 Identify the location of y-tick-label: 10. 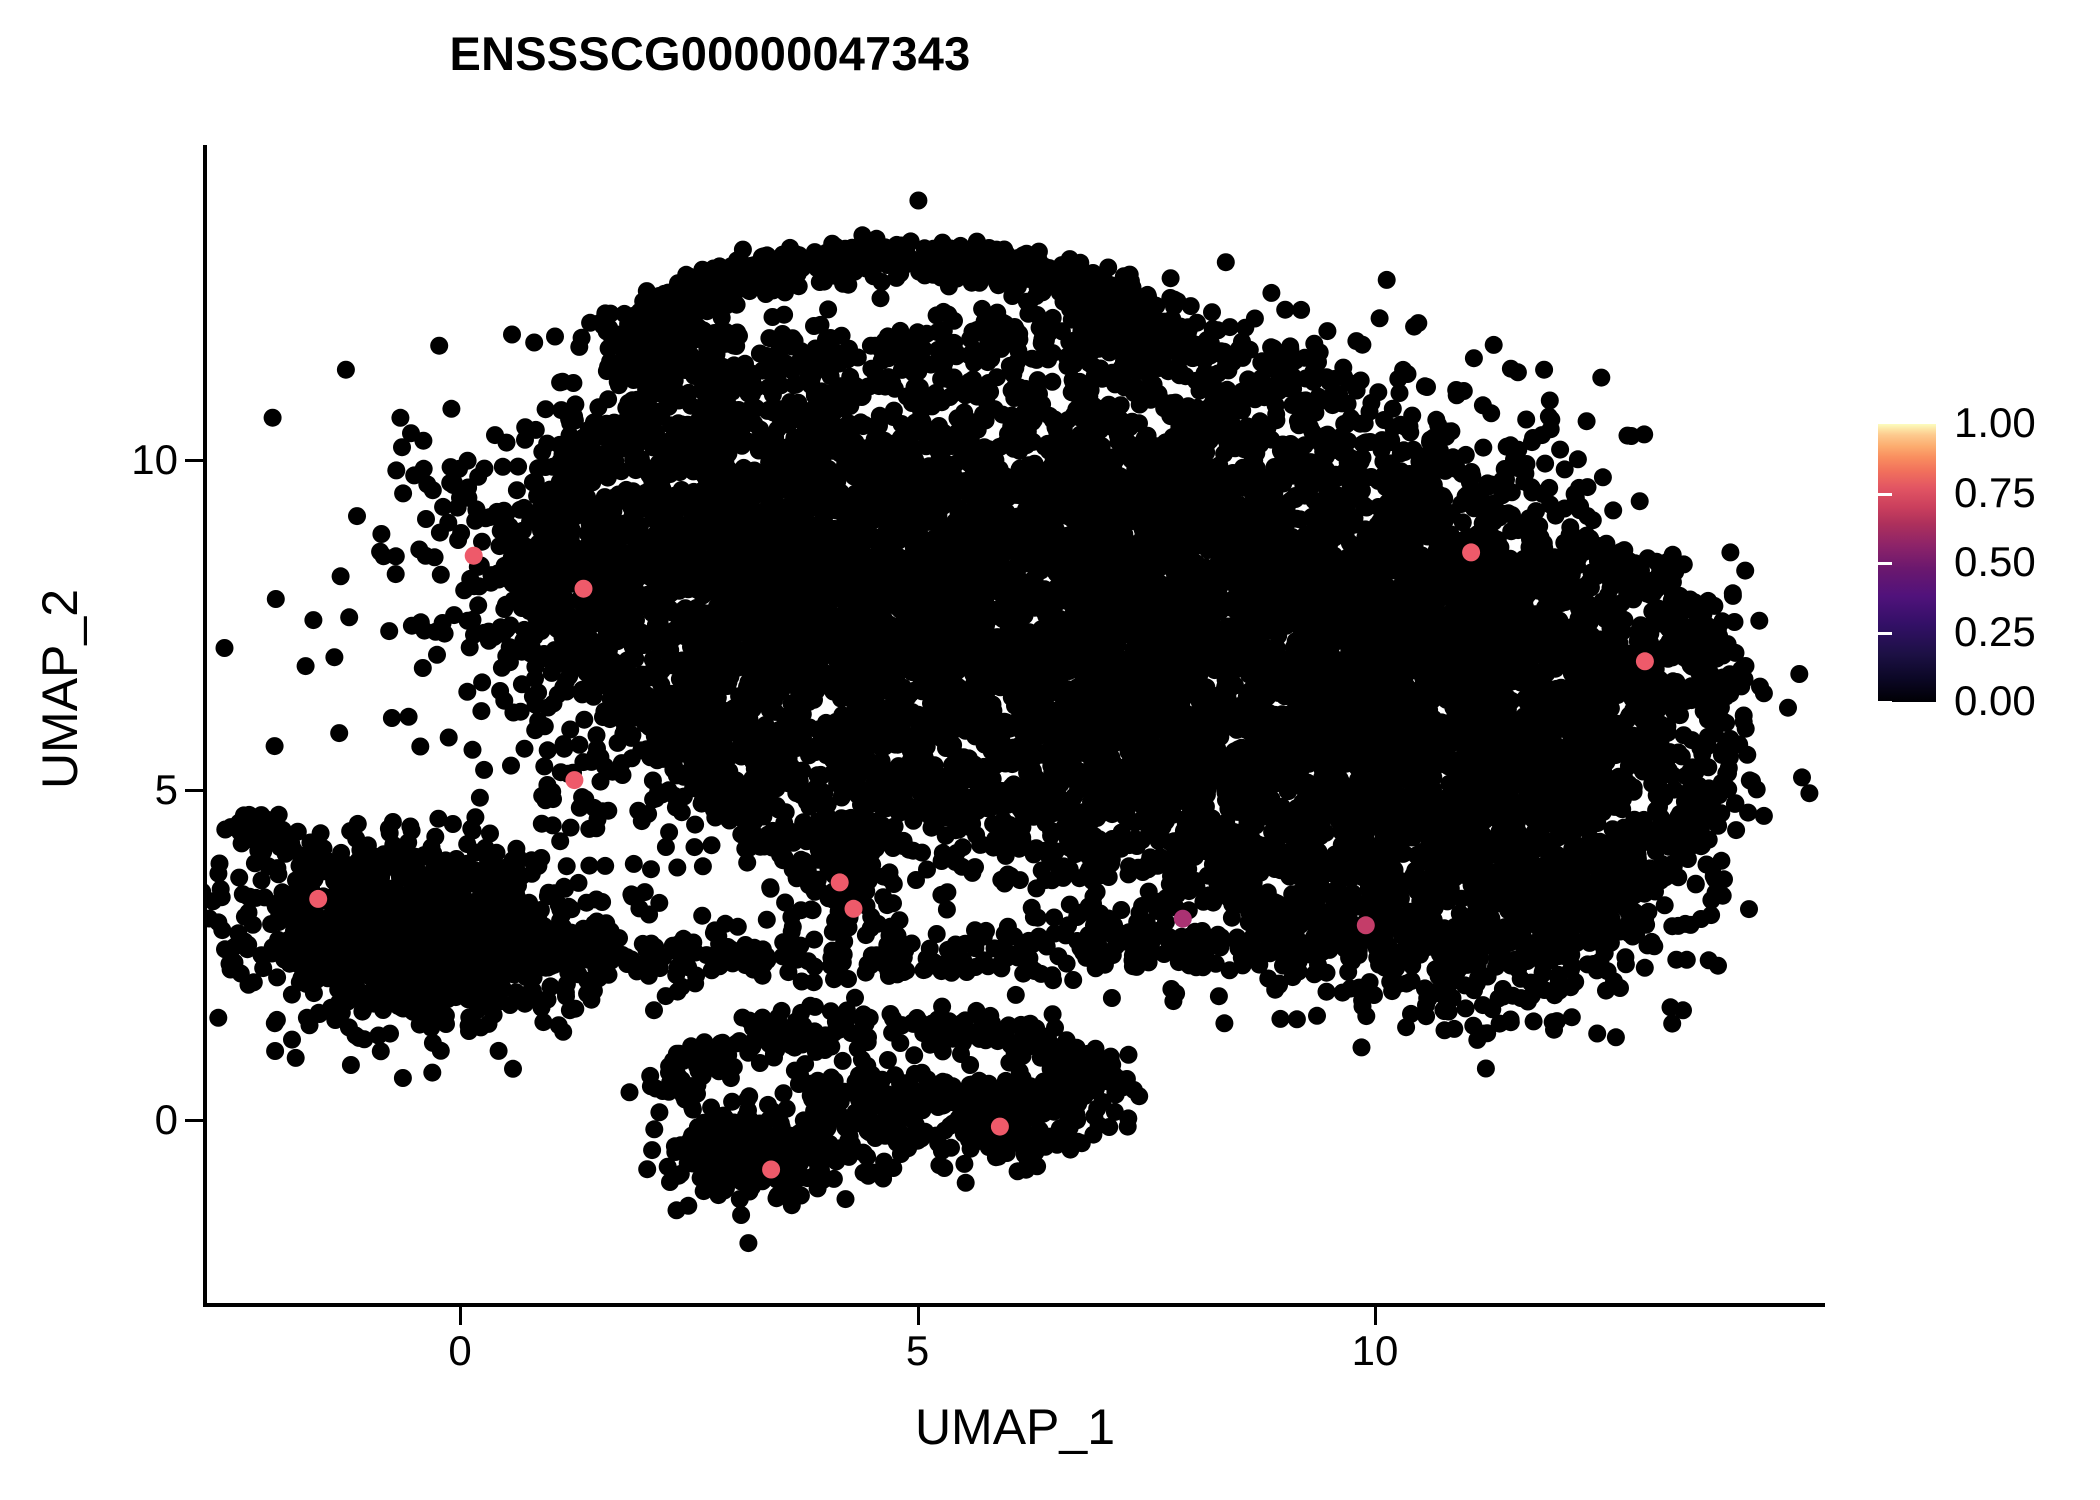
(154, 459).